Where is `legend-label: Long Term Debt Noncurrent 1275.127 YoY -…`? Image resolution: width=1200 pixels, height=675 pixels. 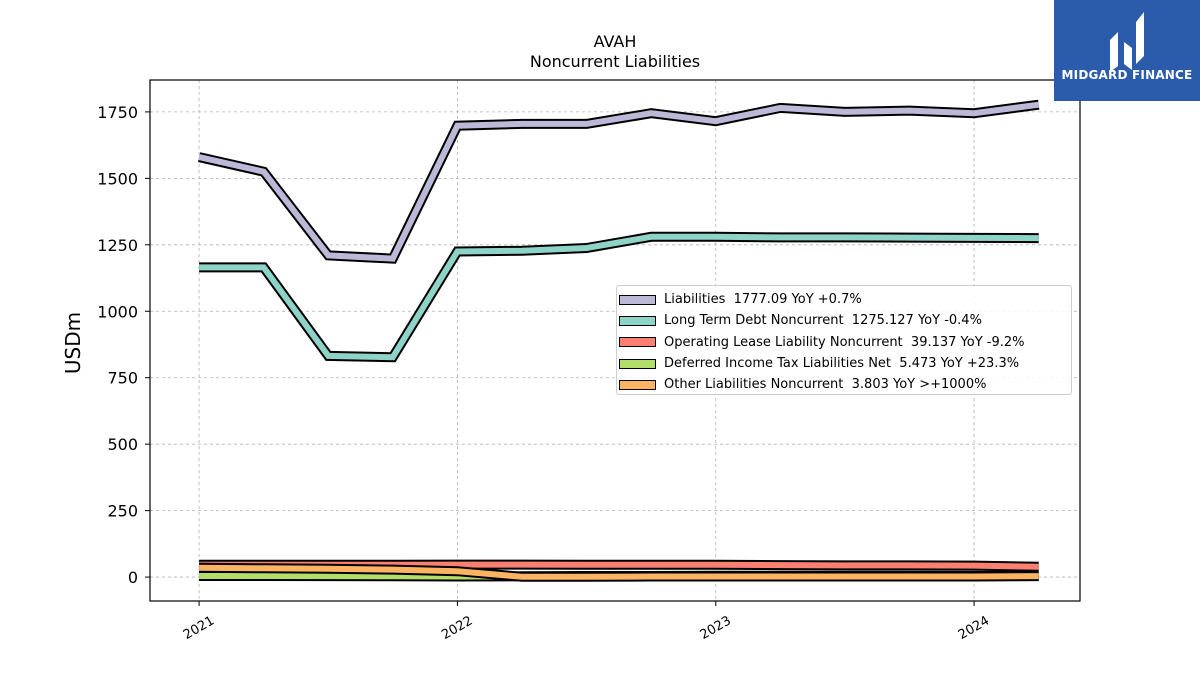 legend-label: Long Term Debt Noncurrent 1275.127 YoY -… is located at coordinates (823, 321).